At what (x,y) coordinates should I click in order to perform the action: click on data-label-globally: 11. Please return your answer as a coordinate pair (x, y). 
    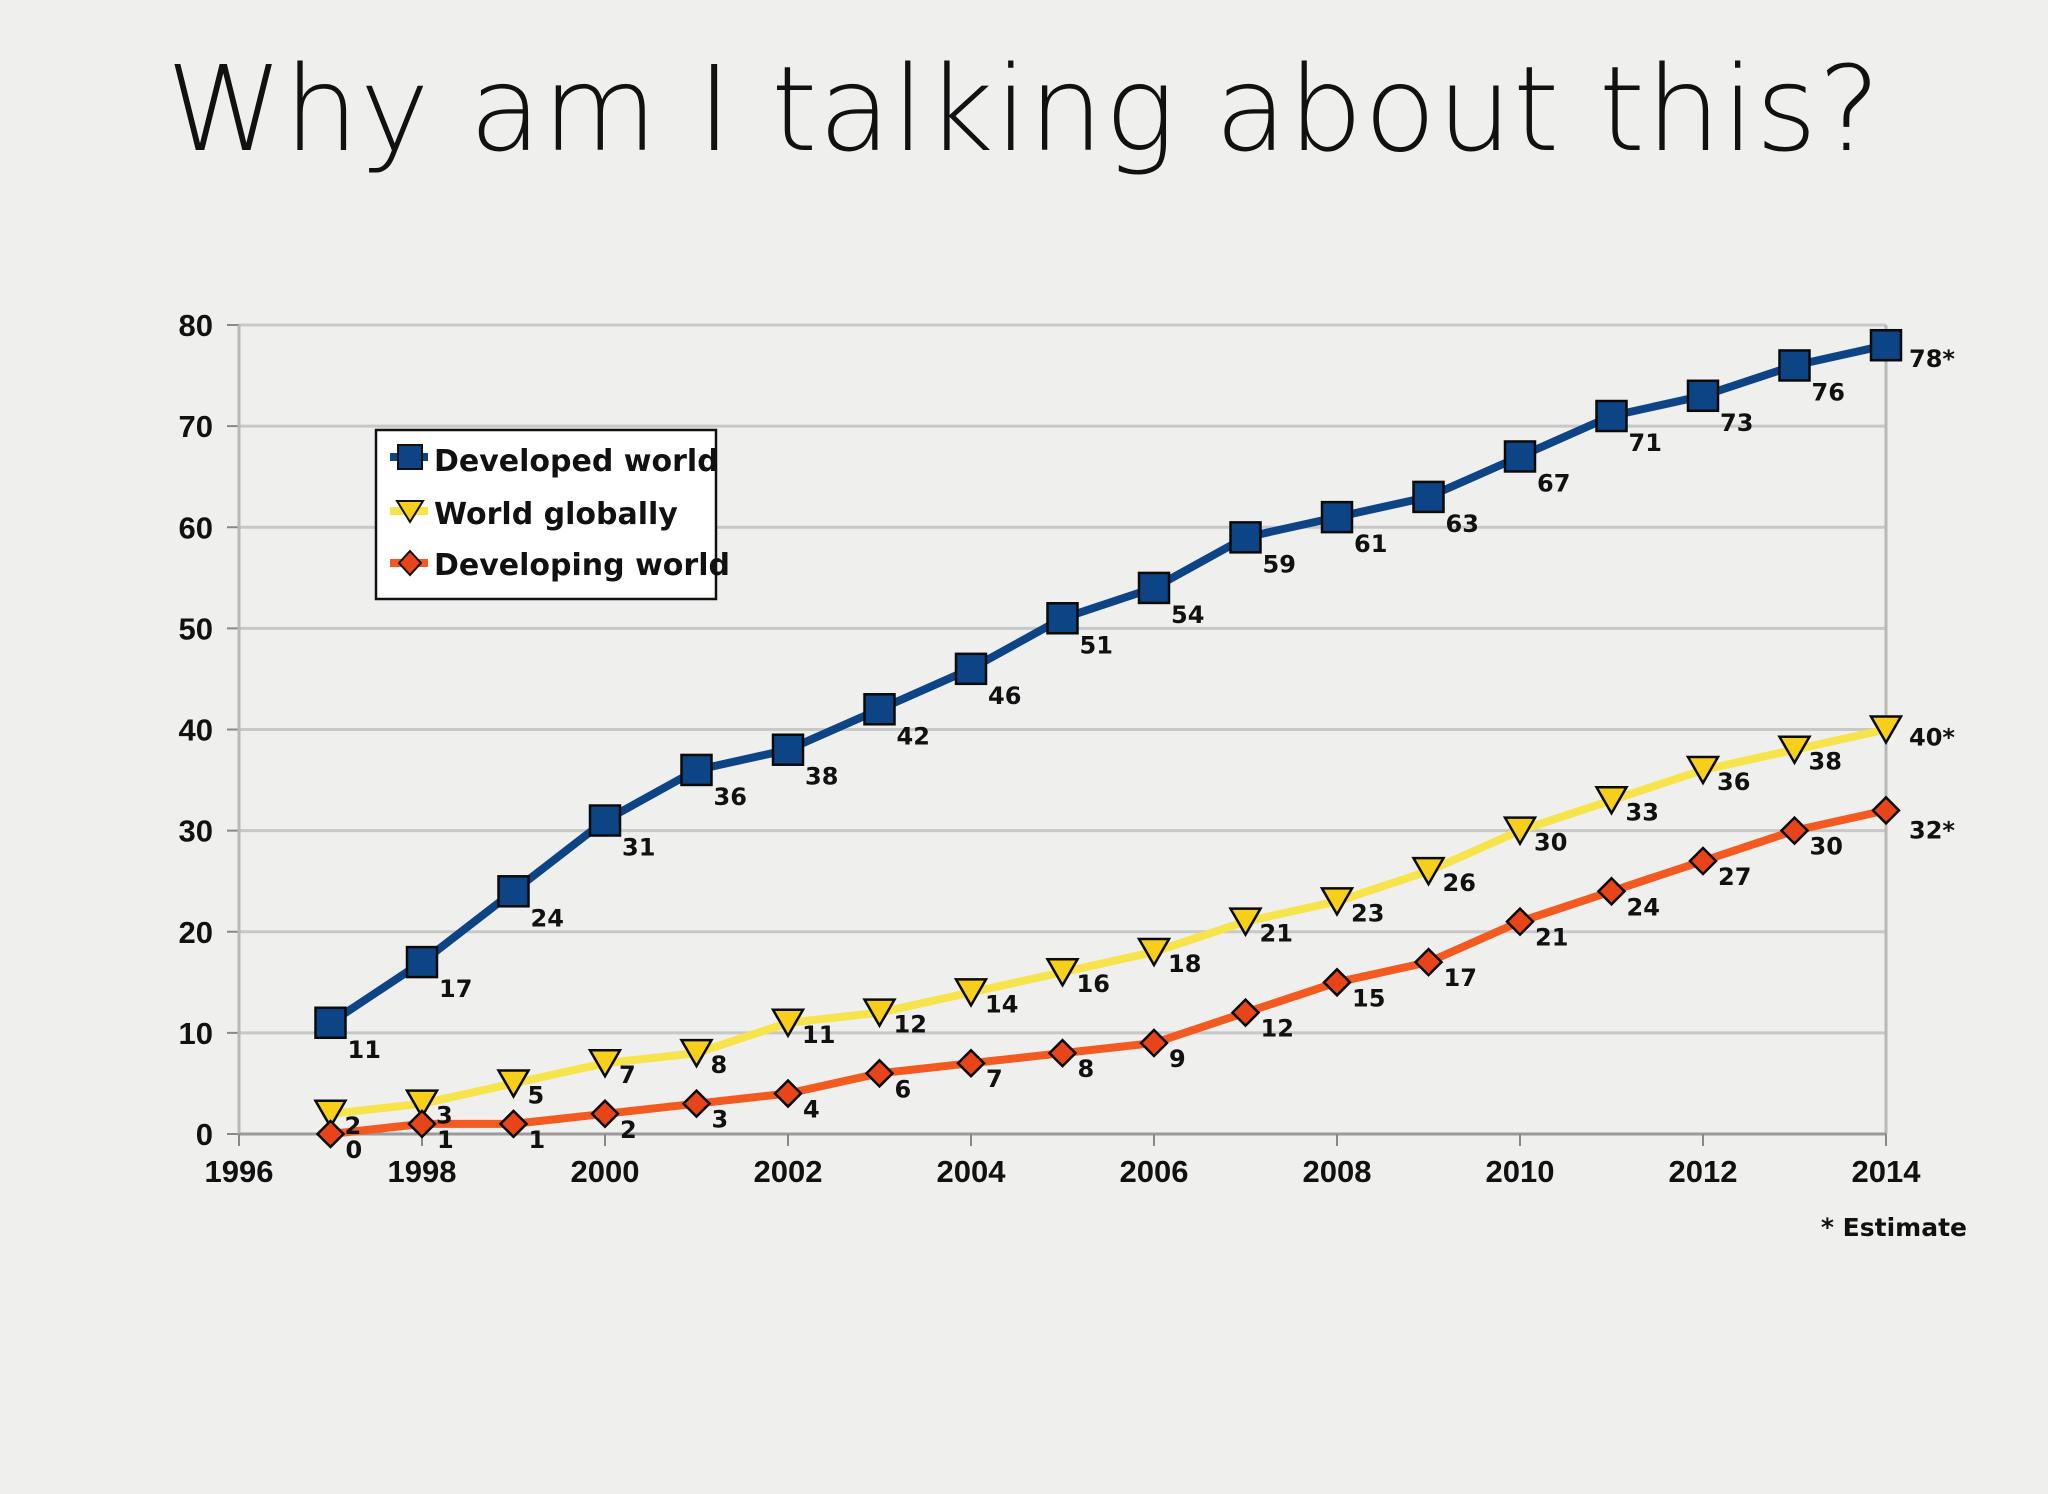
    Looking at the image, I should click on (818, 1035).